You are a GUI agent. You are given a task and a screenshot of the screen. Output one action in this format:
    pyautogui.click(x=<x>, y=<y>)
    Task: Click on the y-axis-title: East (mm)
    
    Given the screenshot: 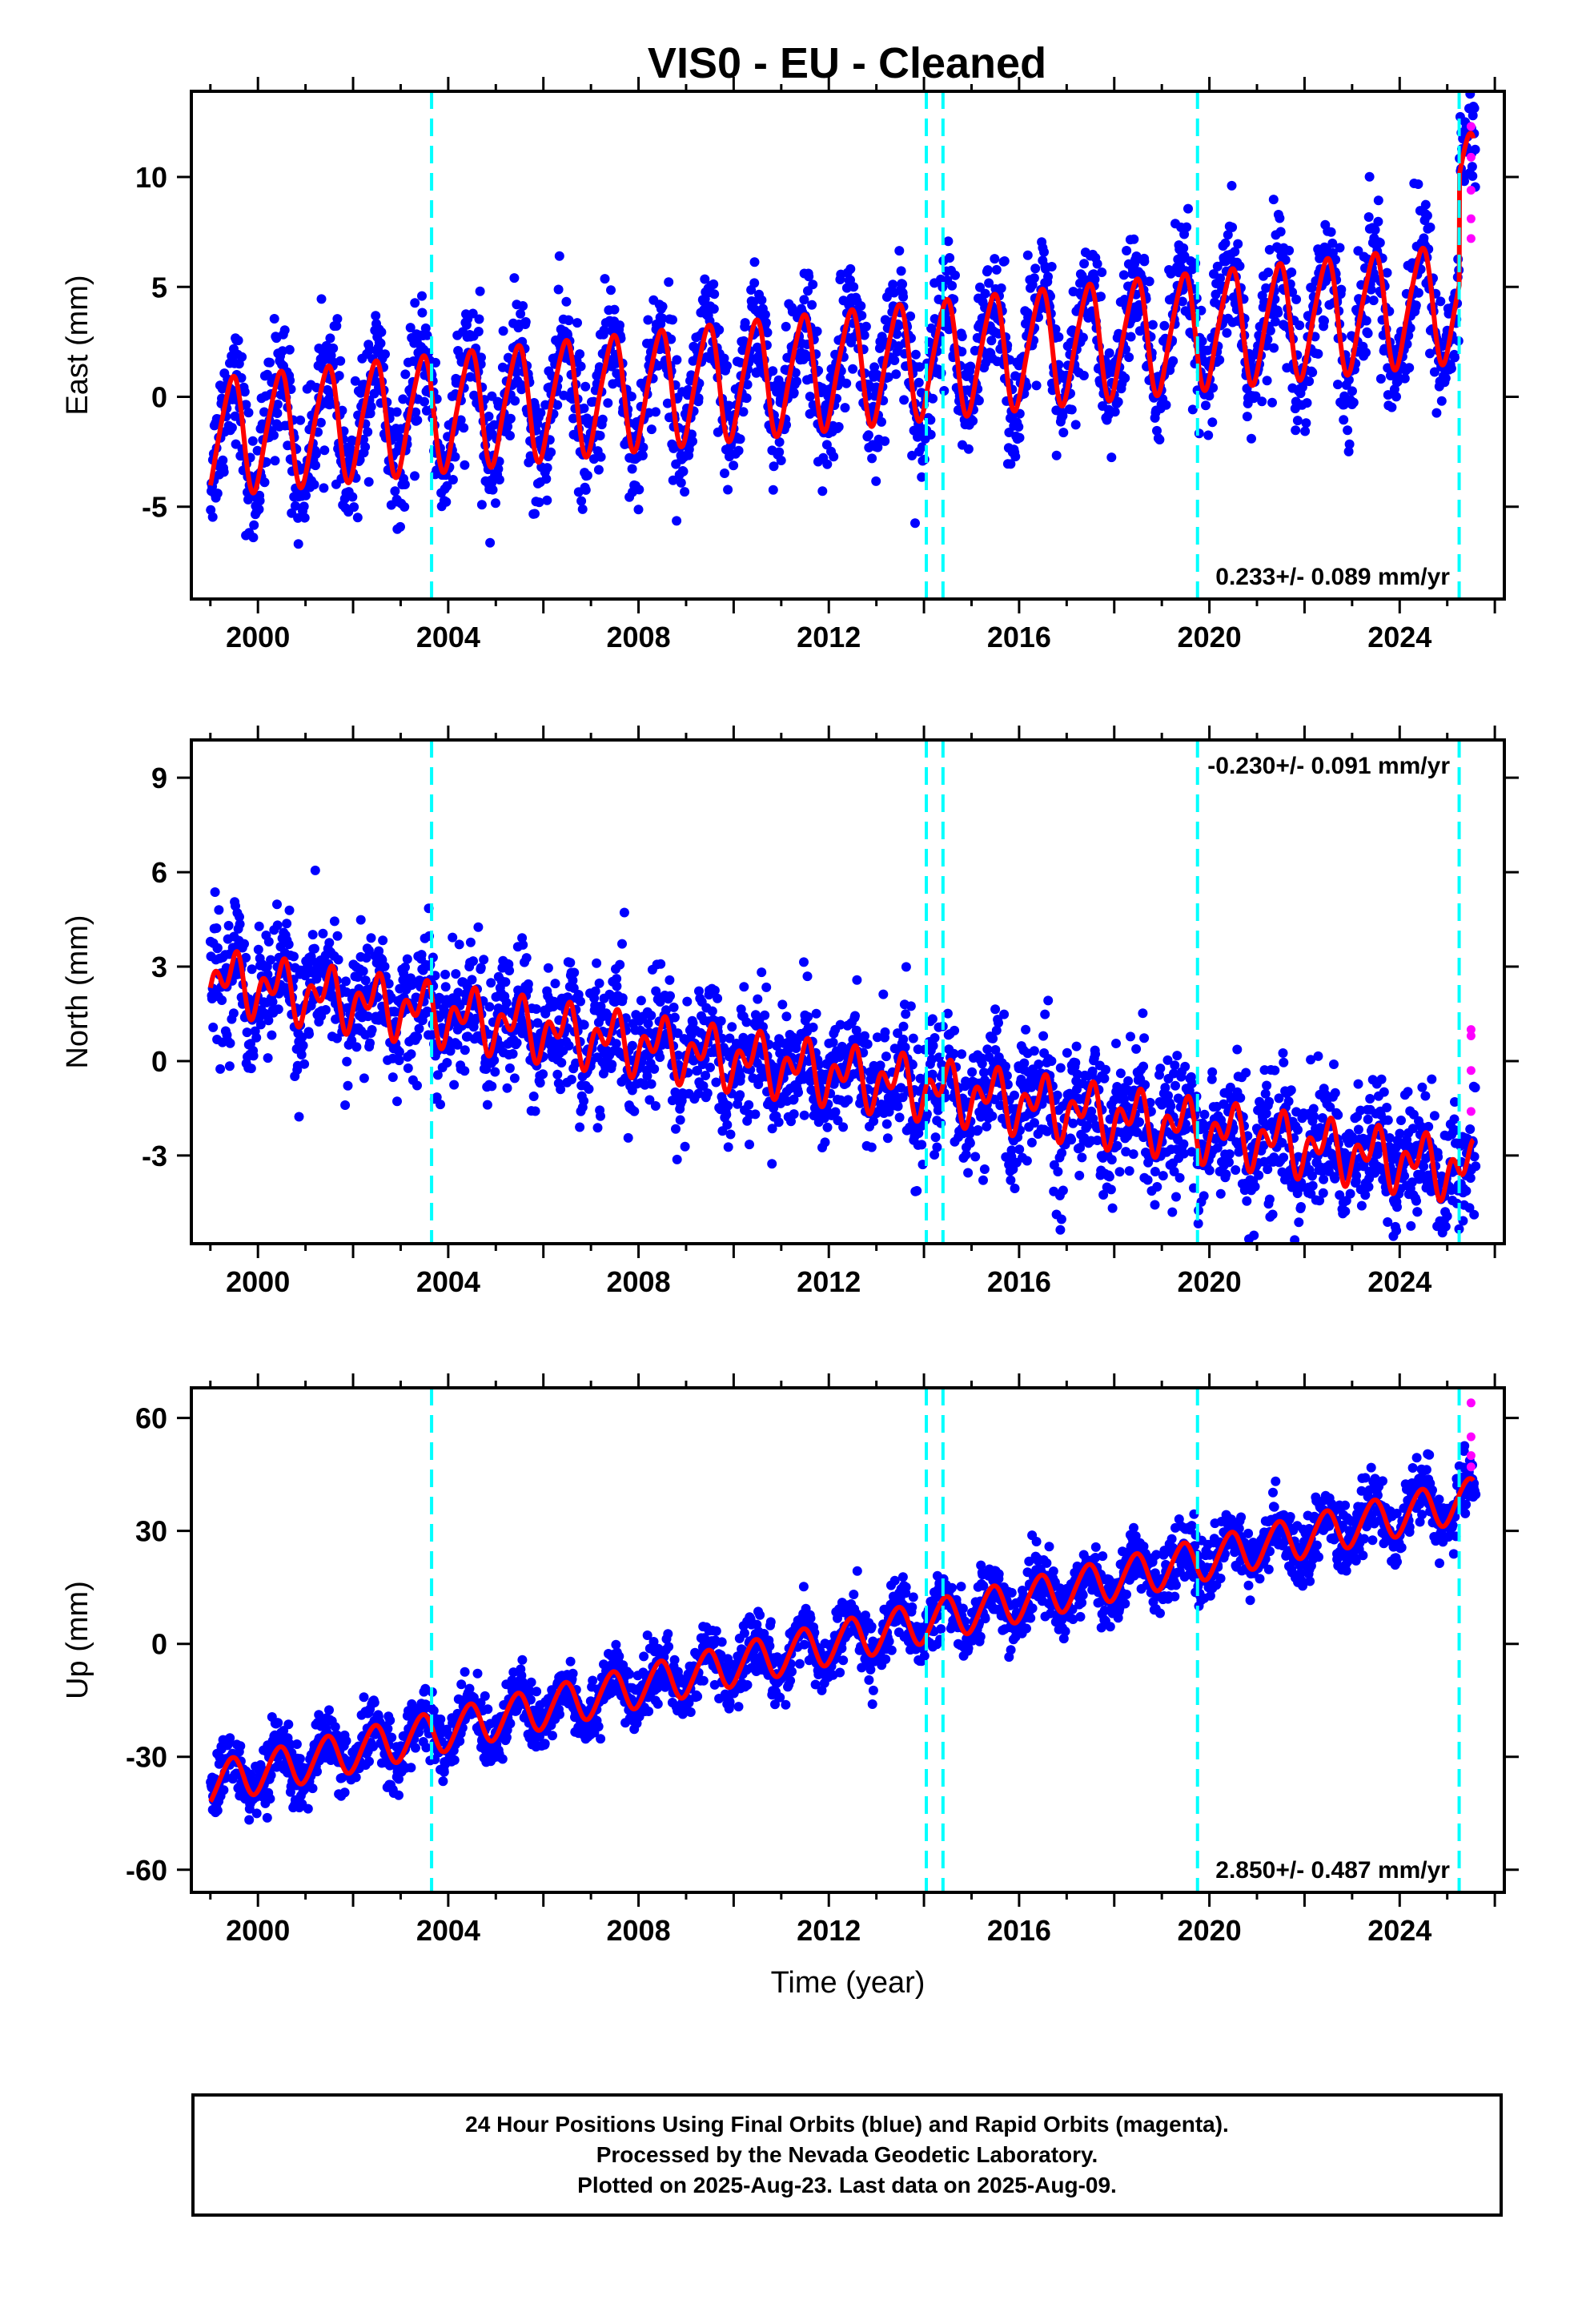 What is the action you would take?
    pyautogui.click(x=77, y=345)
    